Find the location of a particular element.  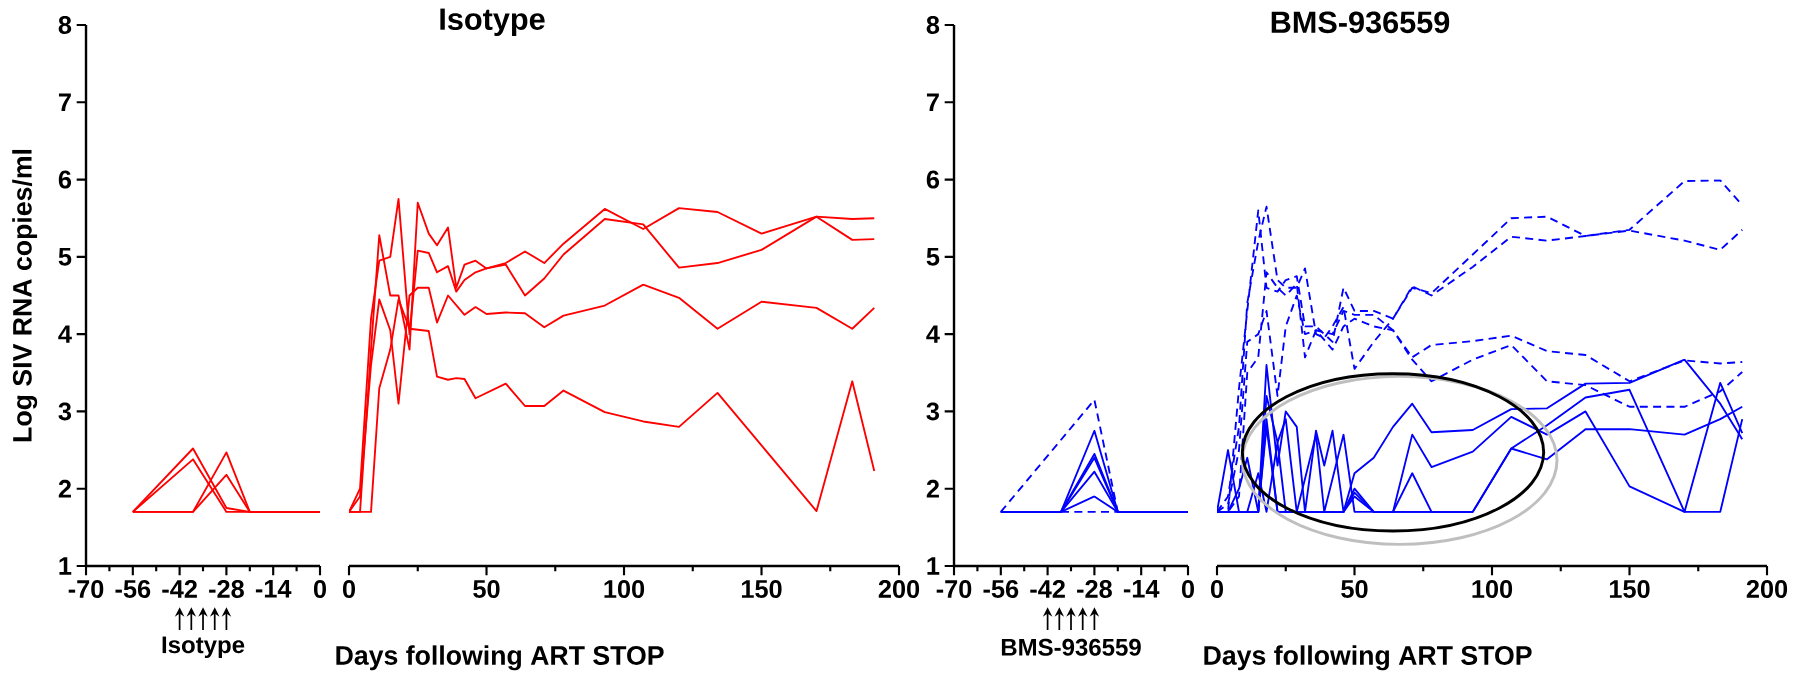

chart-title: Isotype is located at coordinates (492, 22).